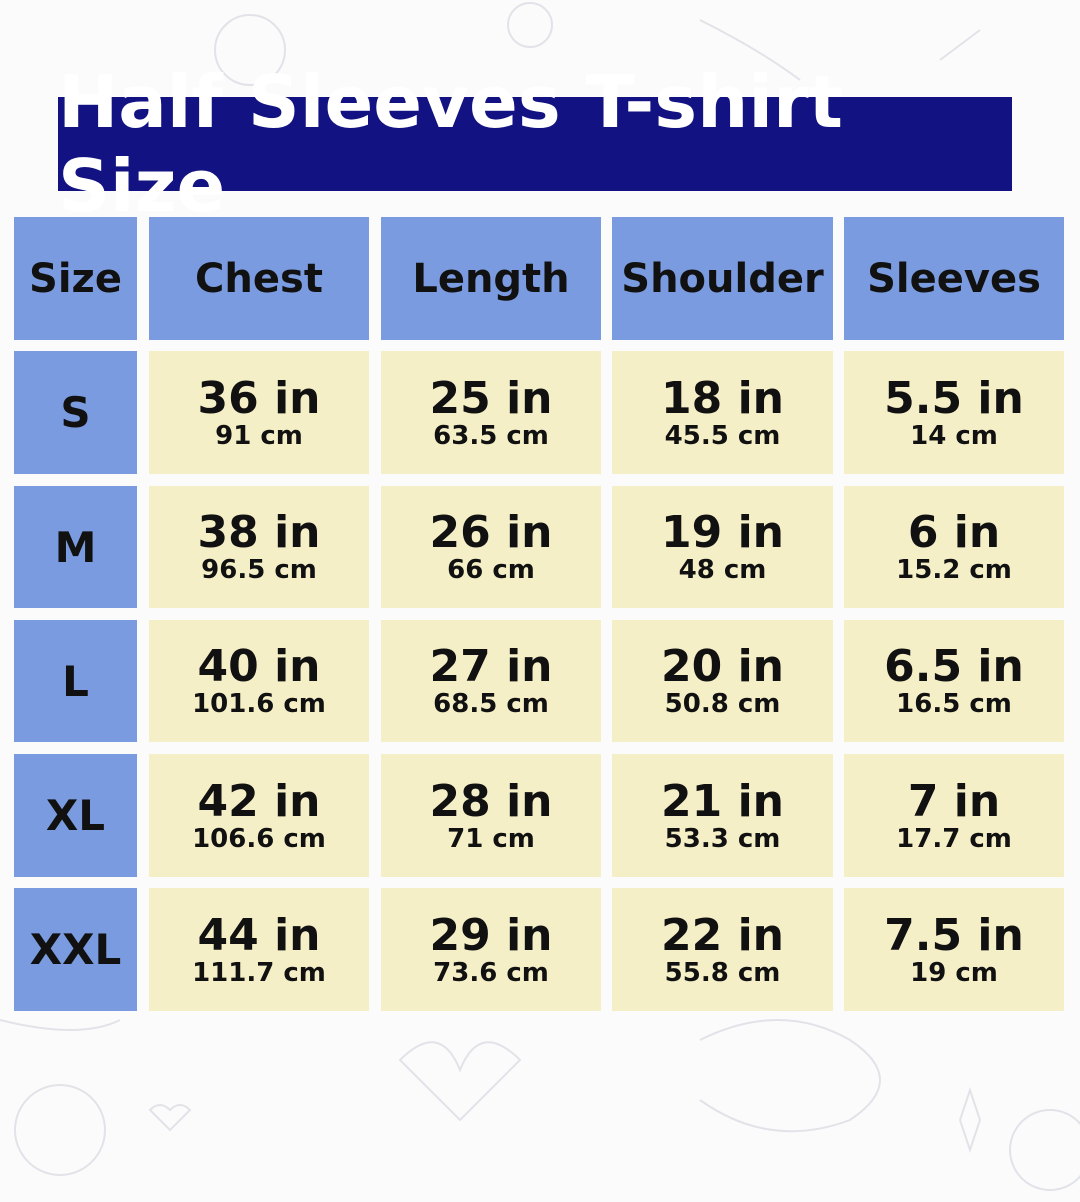 The height and width of the screenshot is (1202, 1080). Describe the element at coordinates (722, 704) in the screenshot. I see `cm-value: 50.8 cm` at that location.